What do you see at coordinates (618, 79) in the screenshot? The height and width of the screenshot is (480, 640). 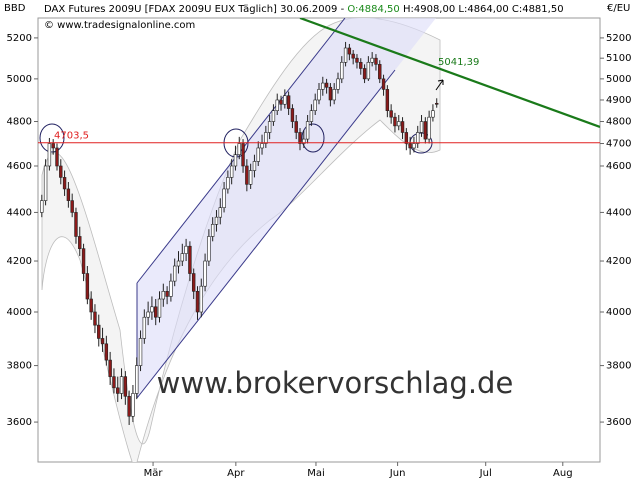 I see `y2-tick-label: 5000` at bounding box center [618, 79].